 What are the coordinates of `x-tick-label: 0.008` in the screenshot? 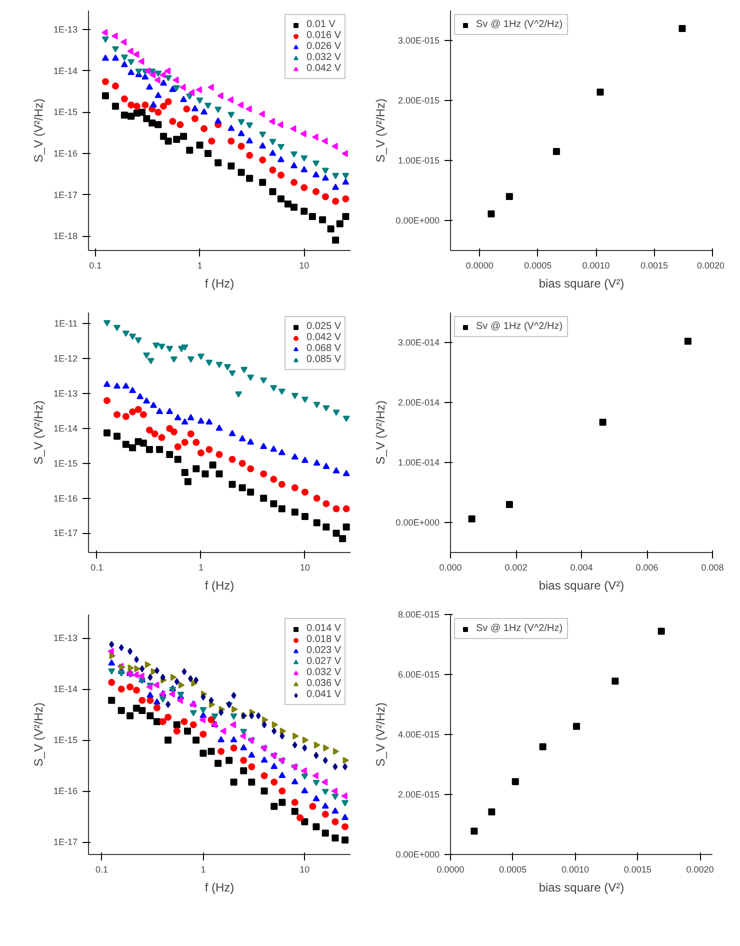 It's located at (712, 567).